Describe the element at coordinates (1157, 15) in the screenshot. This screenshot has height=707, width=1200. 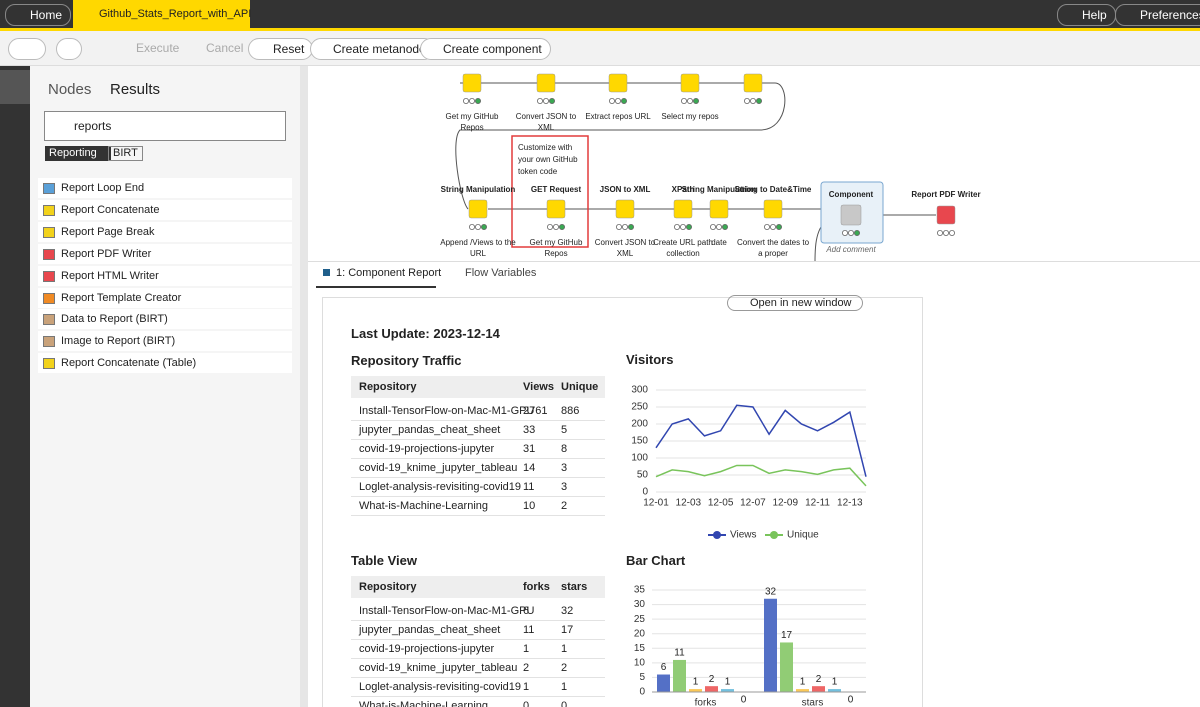
I see `preferences-button: Preferences` at that location.